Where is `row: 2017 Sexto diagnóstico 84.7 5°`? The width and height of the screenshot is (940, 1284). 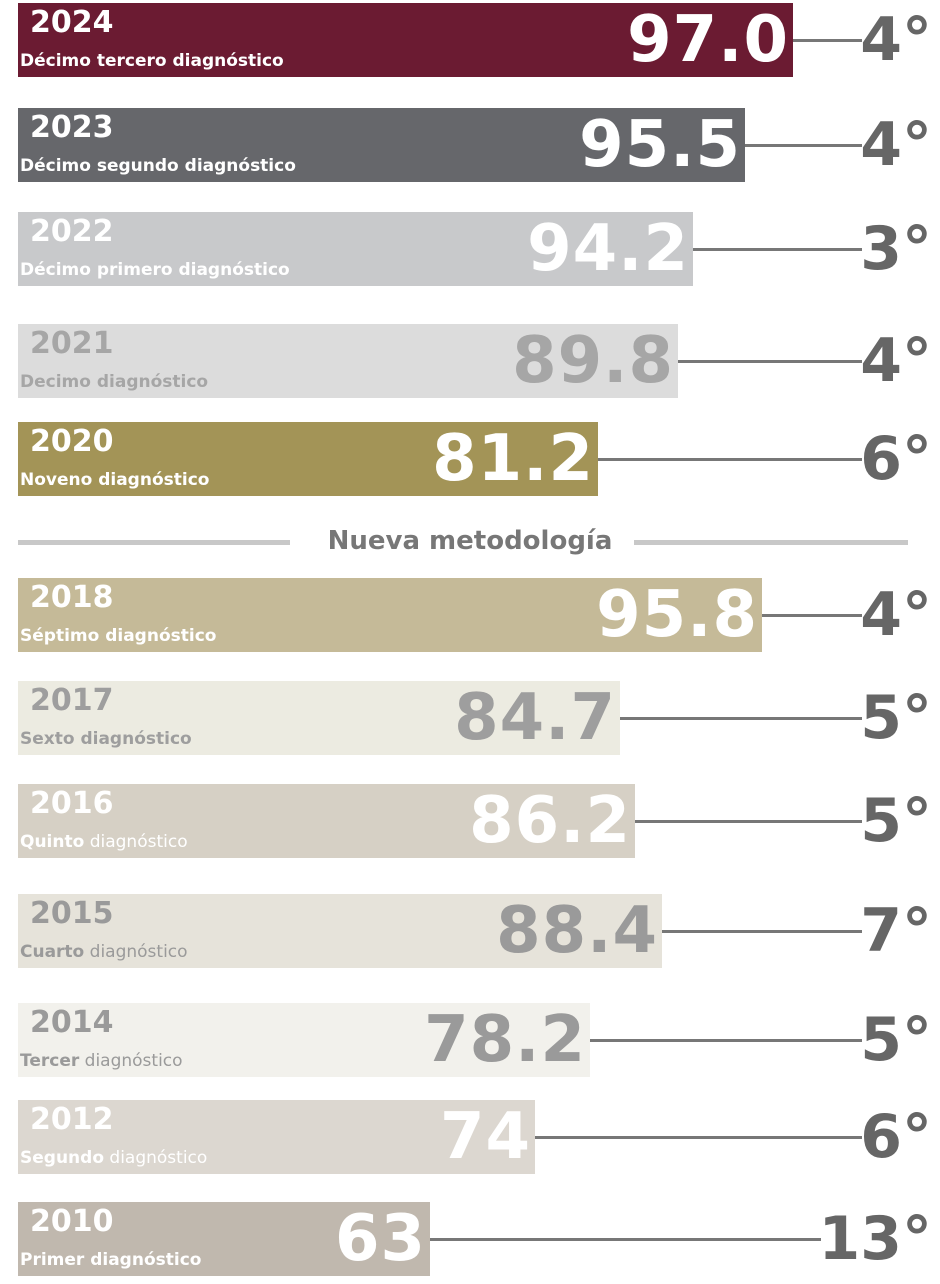 row: 2017 Sexto diagnóstico 84.7 5° is located at coordinates (470, 718).